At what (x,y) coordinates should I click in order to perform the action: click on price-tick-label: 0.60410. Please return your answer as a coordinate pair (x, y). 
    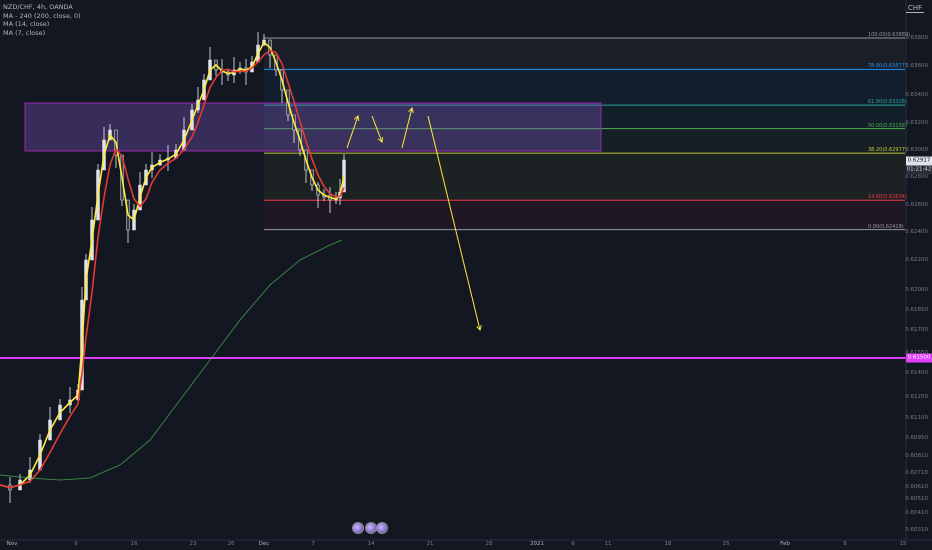
    Looking at the image, I should click on (916, 513).